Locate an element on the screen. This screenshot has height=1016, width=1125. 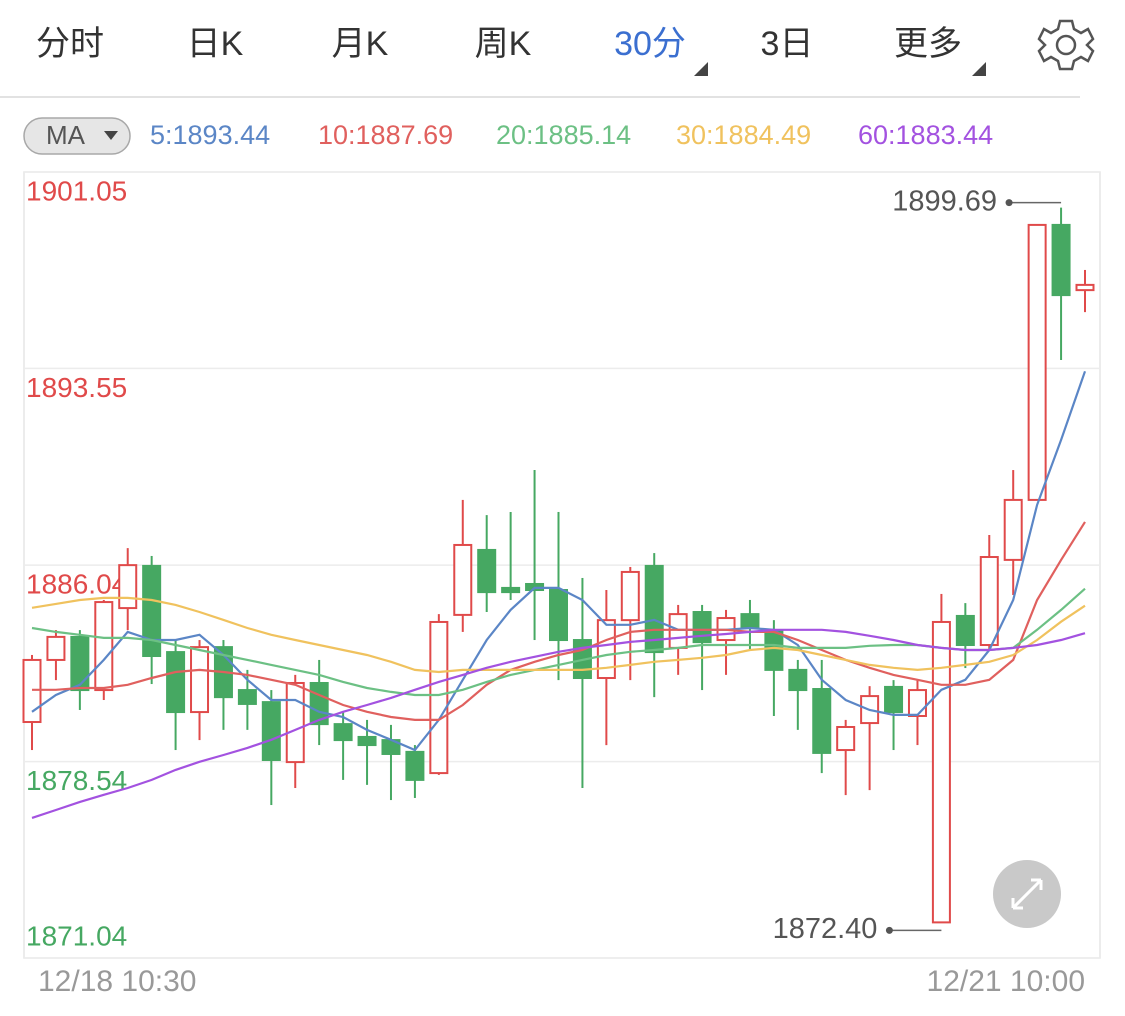
settings-icon is located at coordinates (1066, 45).